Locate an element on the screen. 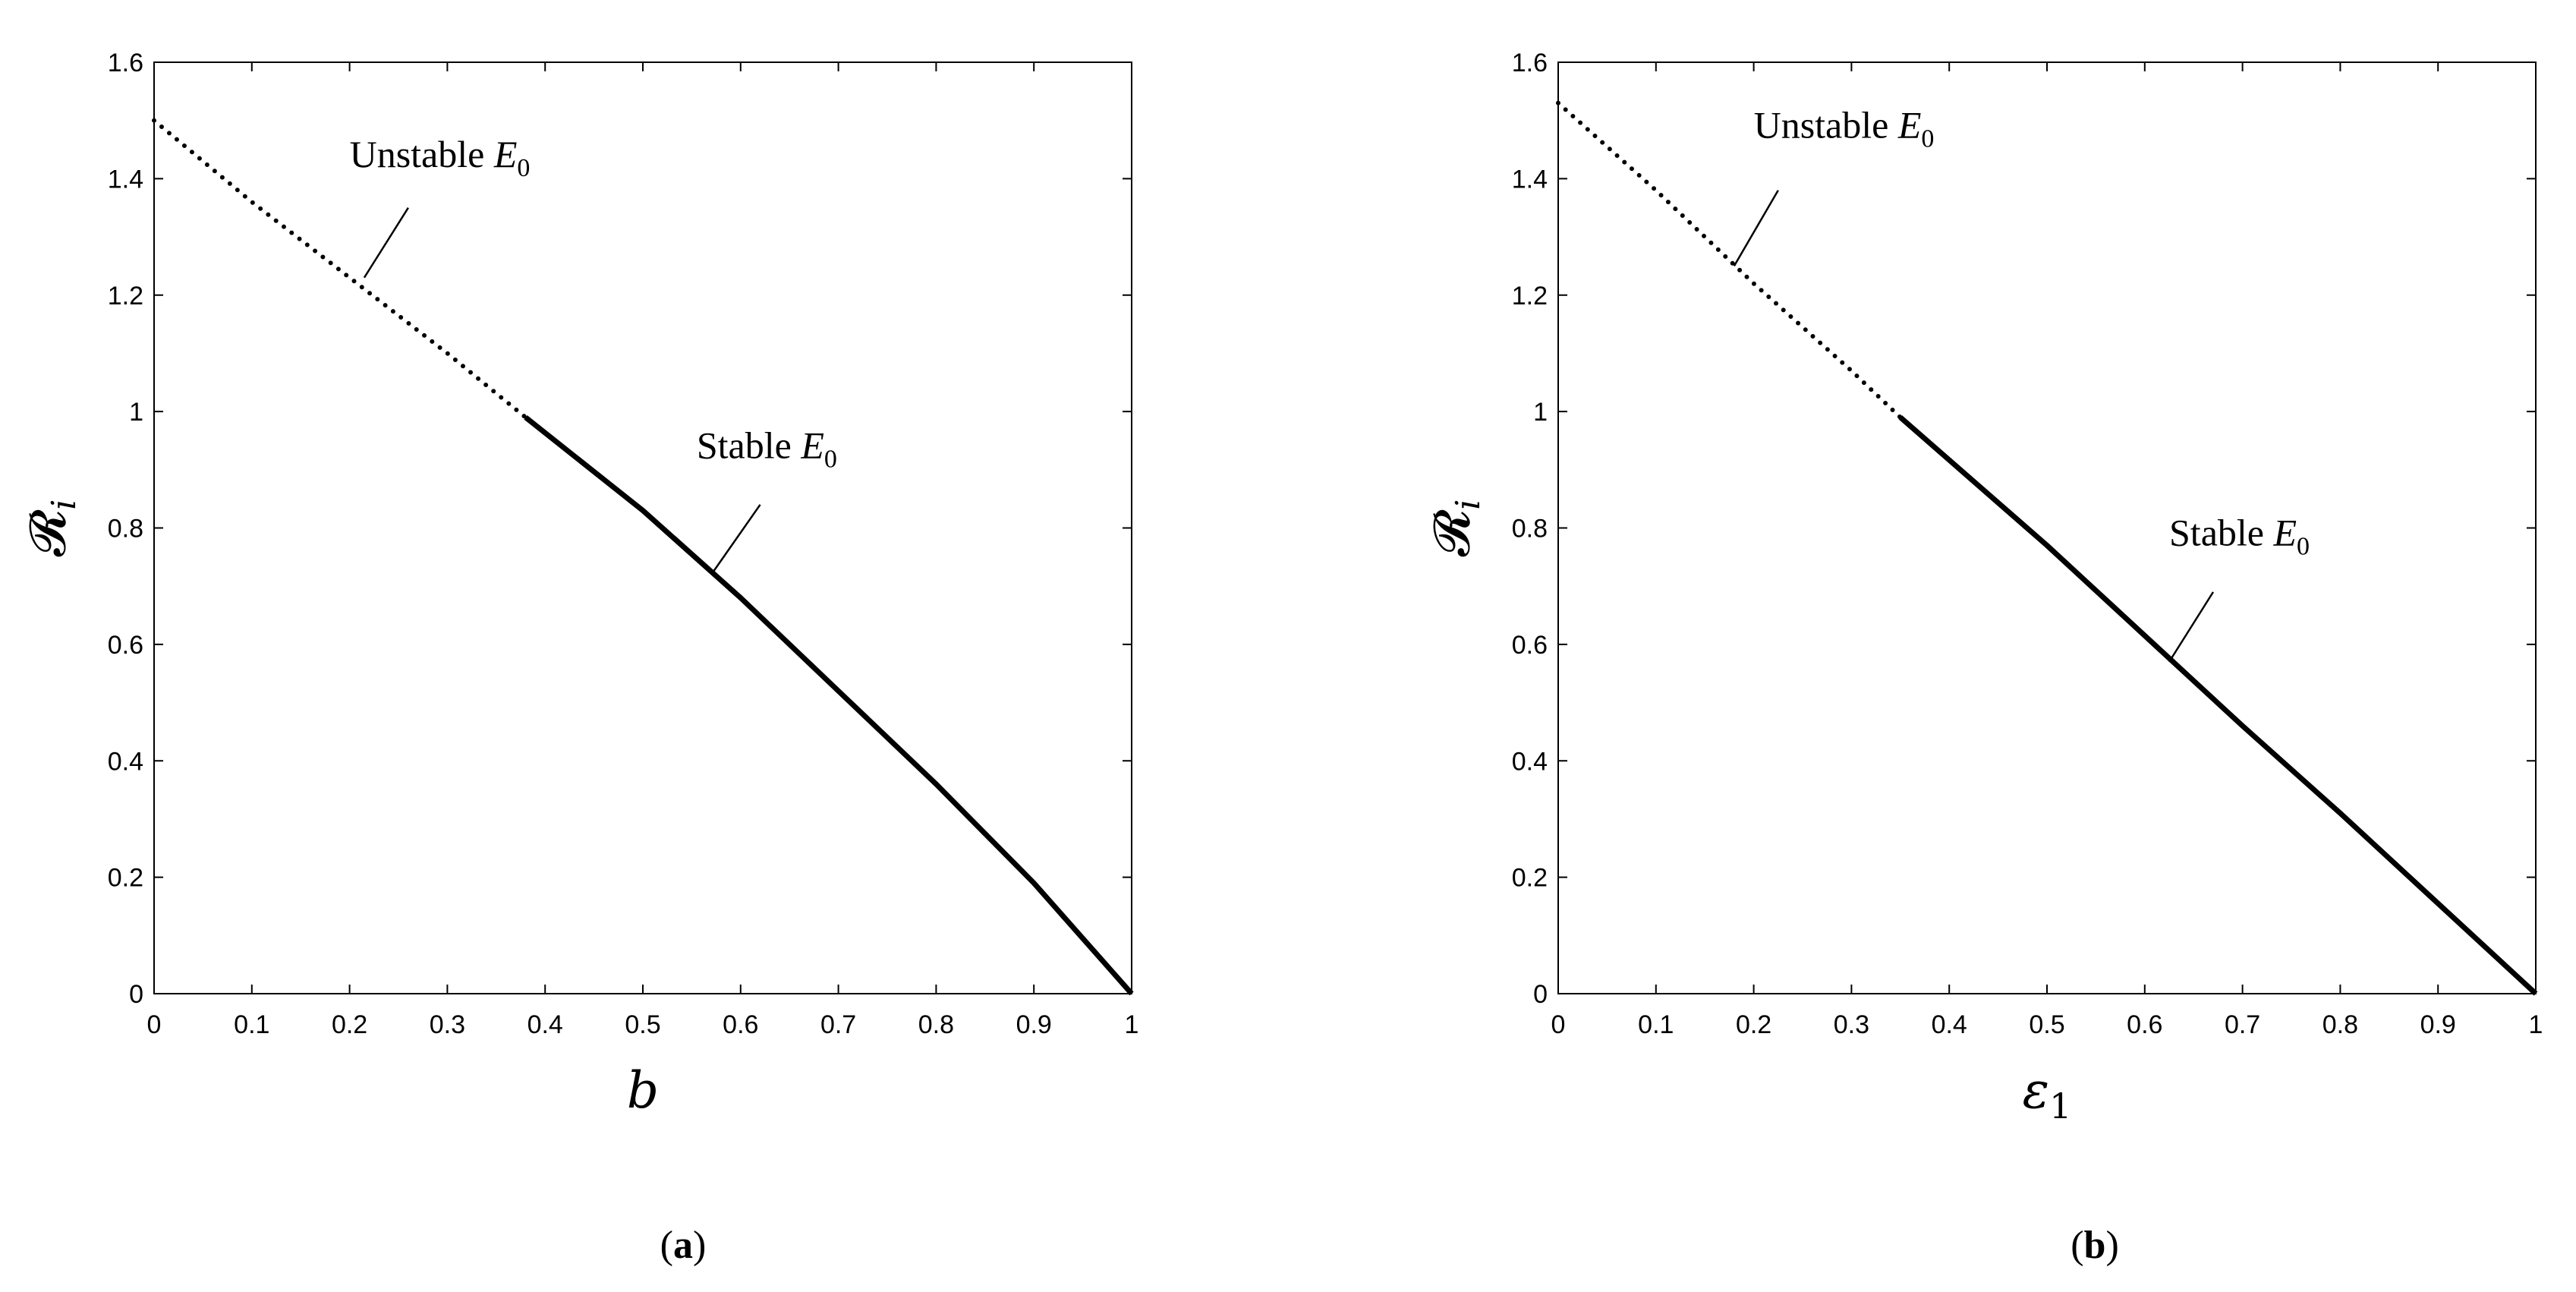 The width and height of the screenshot is (2576, 1292). panel-label: (a) is located at coordinates (683, 1245).